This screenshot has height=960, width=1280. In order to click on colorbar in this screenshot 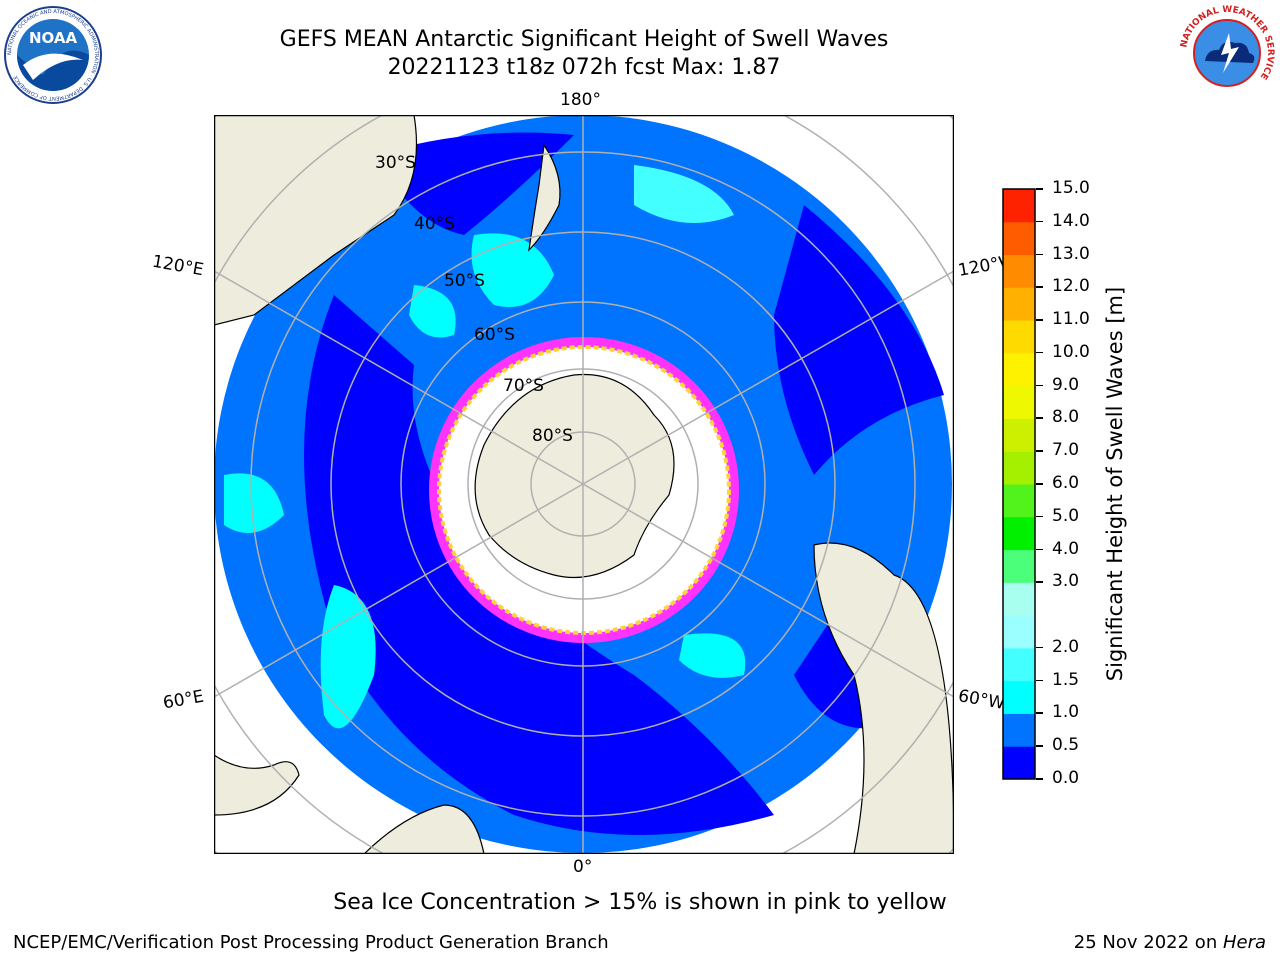, I will do `click(1019, 484)`.